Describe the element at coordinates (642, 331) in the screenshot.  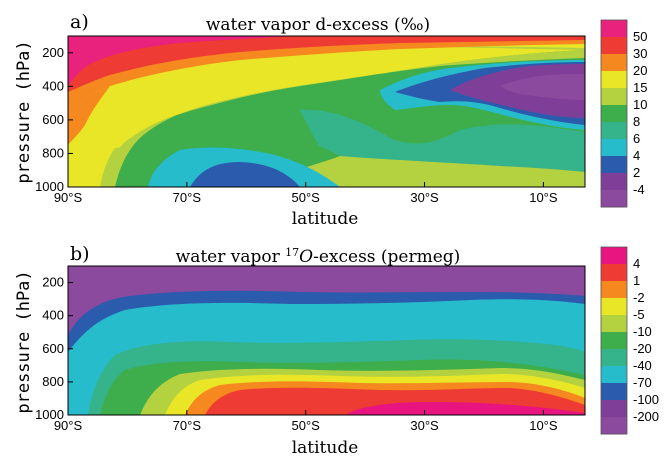
I see `colorbar-level-label: -10` at that location.